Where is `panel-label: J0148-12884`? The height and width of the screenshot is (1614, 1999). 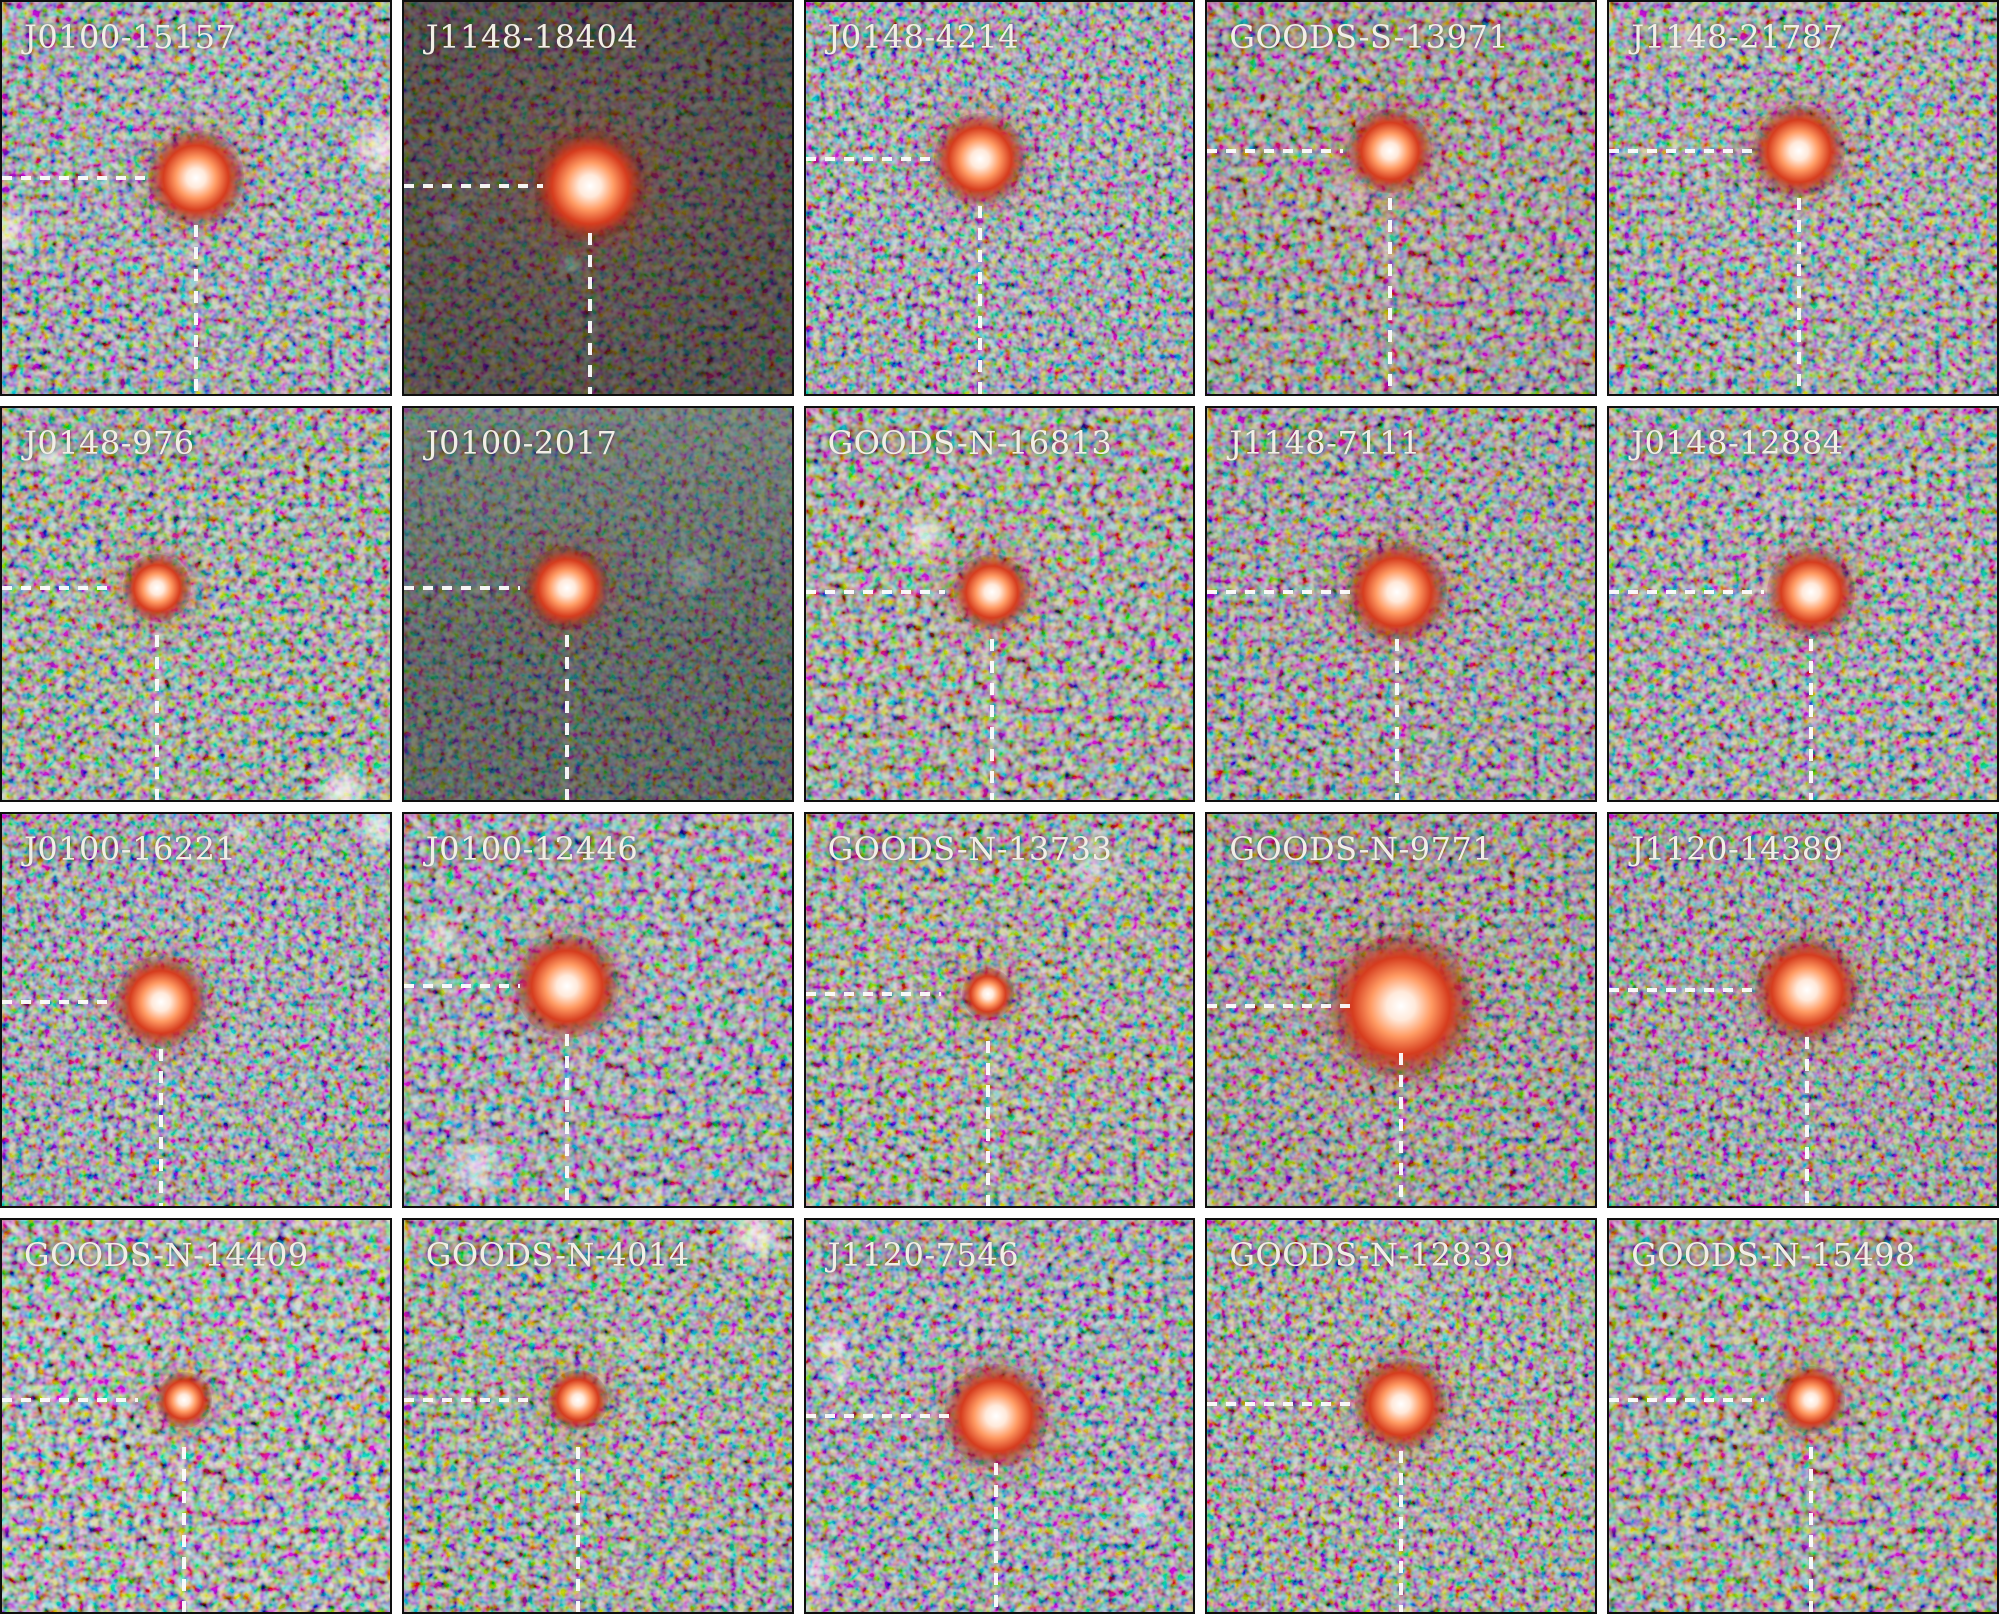 panel-label: J0148-12884 is located at coordinates (1737, 443).